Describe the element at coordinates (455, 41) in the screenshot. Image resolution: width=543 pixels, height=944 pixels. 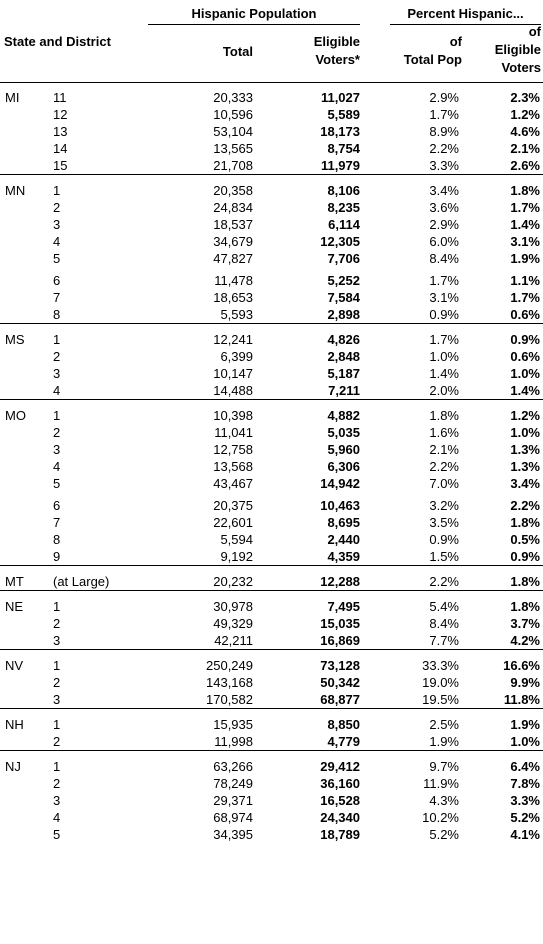
I see `column-header-pct-total-line1: of` at that location.